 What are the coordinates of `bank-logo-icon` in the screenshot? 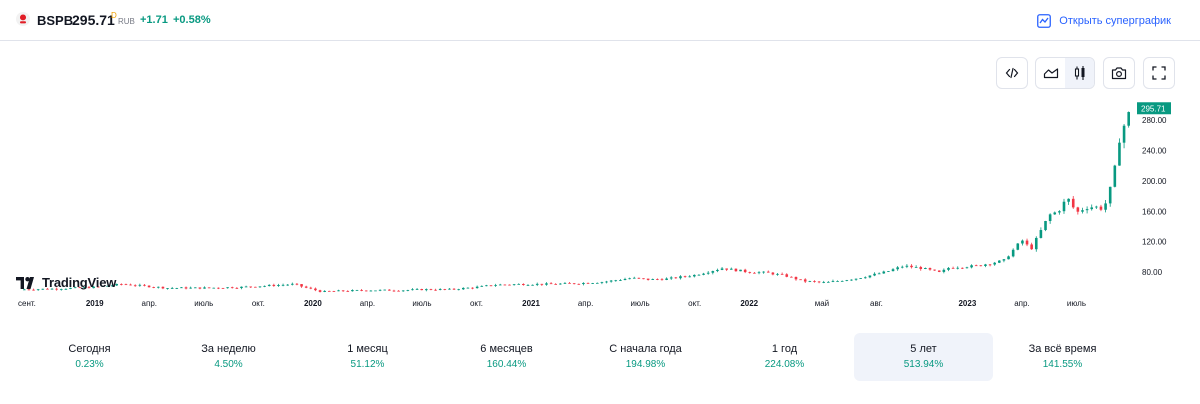 It's located at (23, 19).